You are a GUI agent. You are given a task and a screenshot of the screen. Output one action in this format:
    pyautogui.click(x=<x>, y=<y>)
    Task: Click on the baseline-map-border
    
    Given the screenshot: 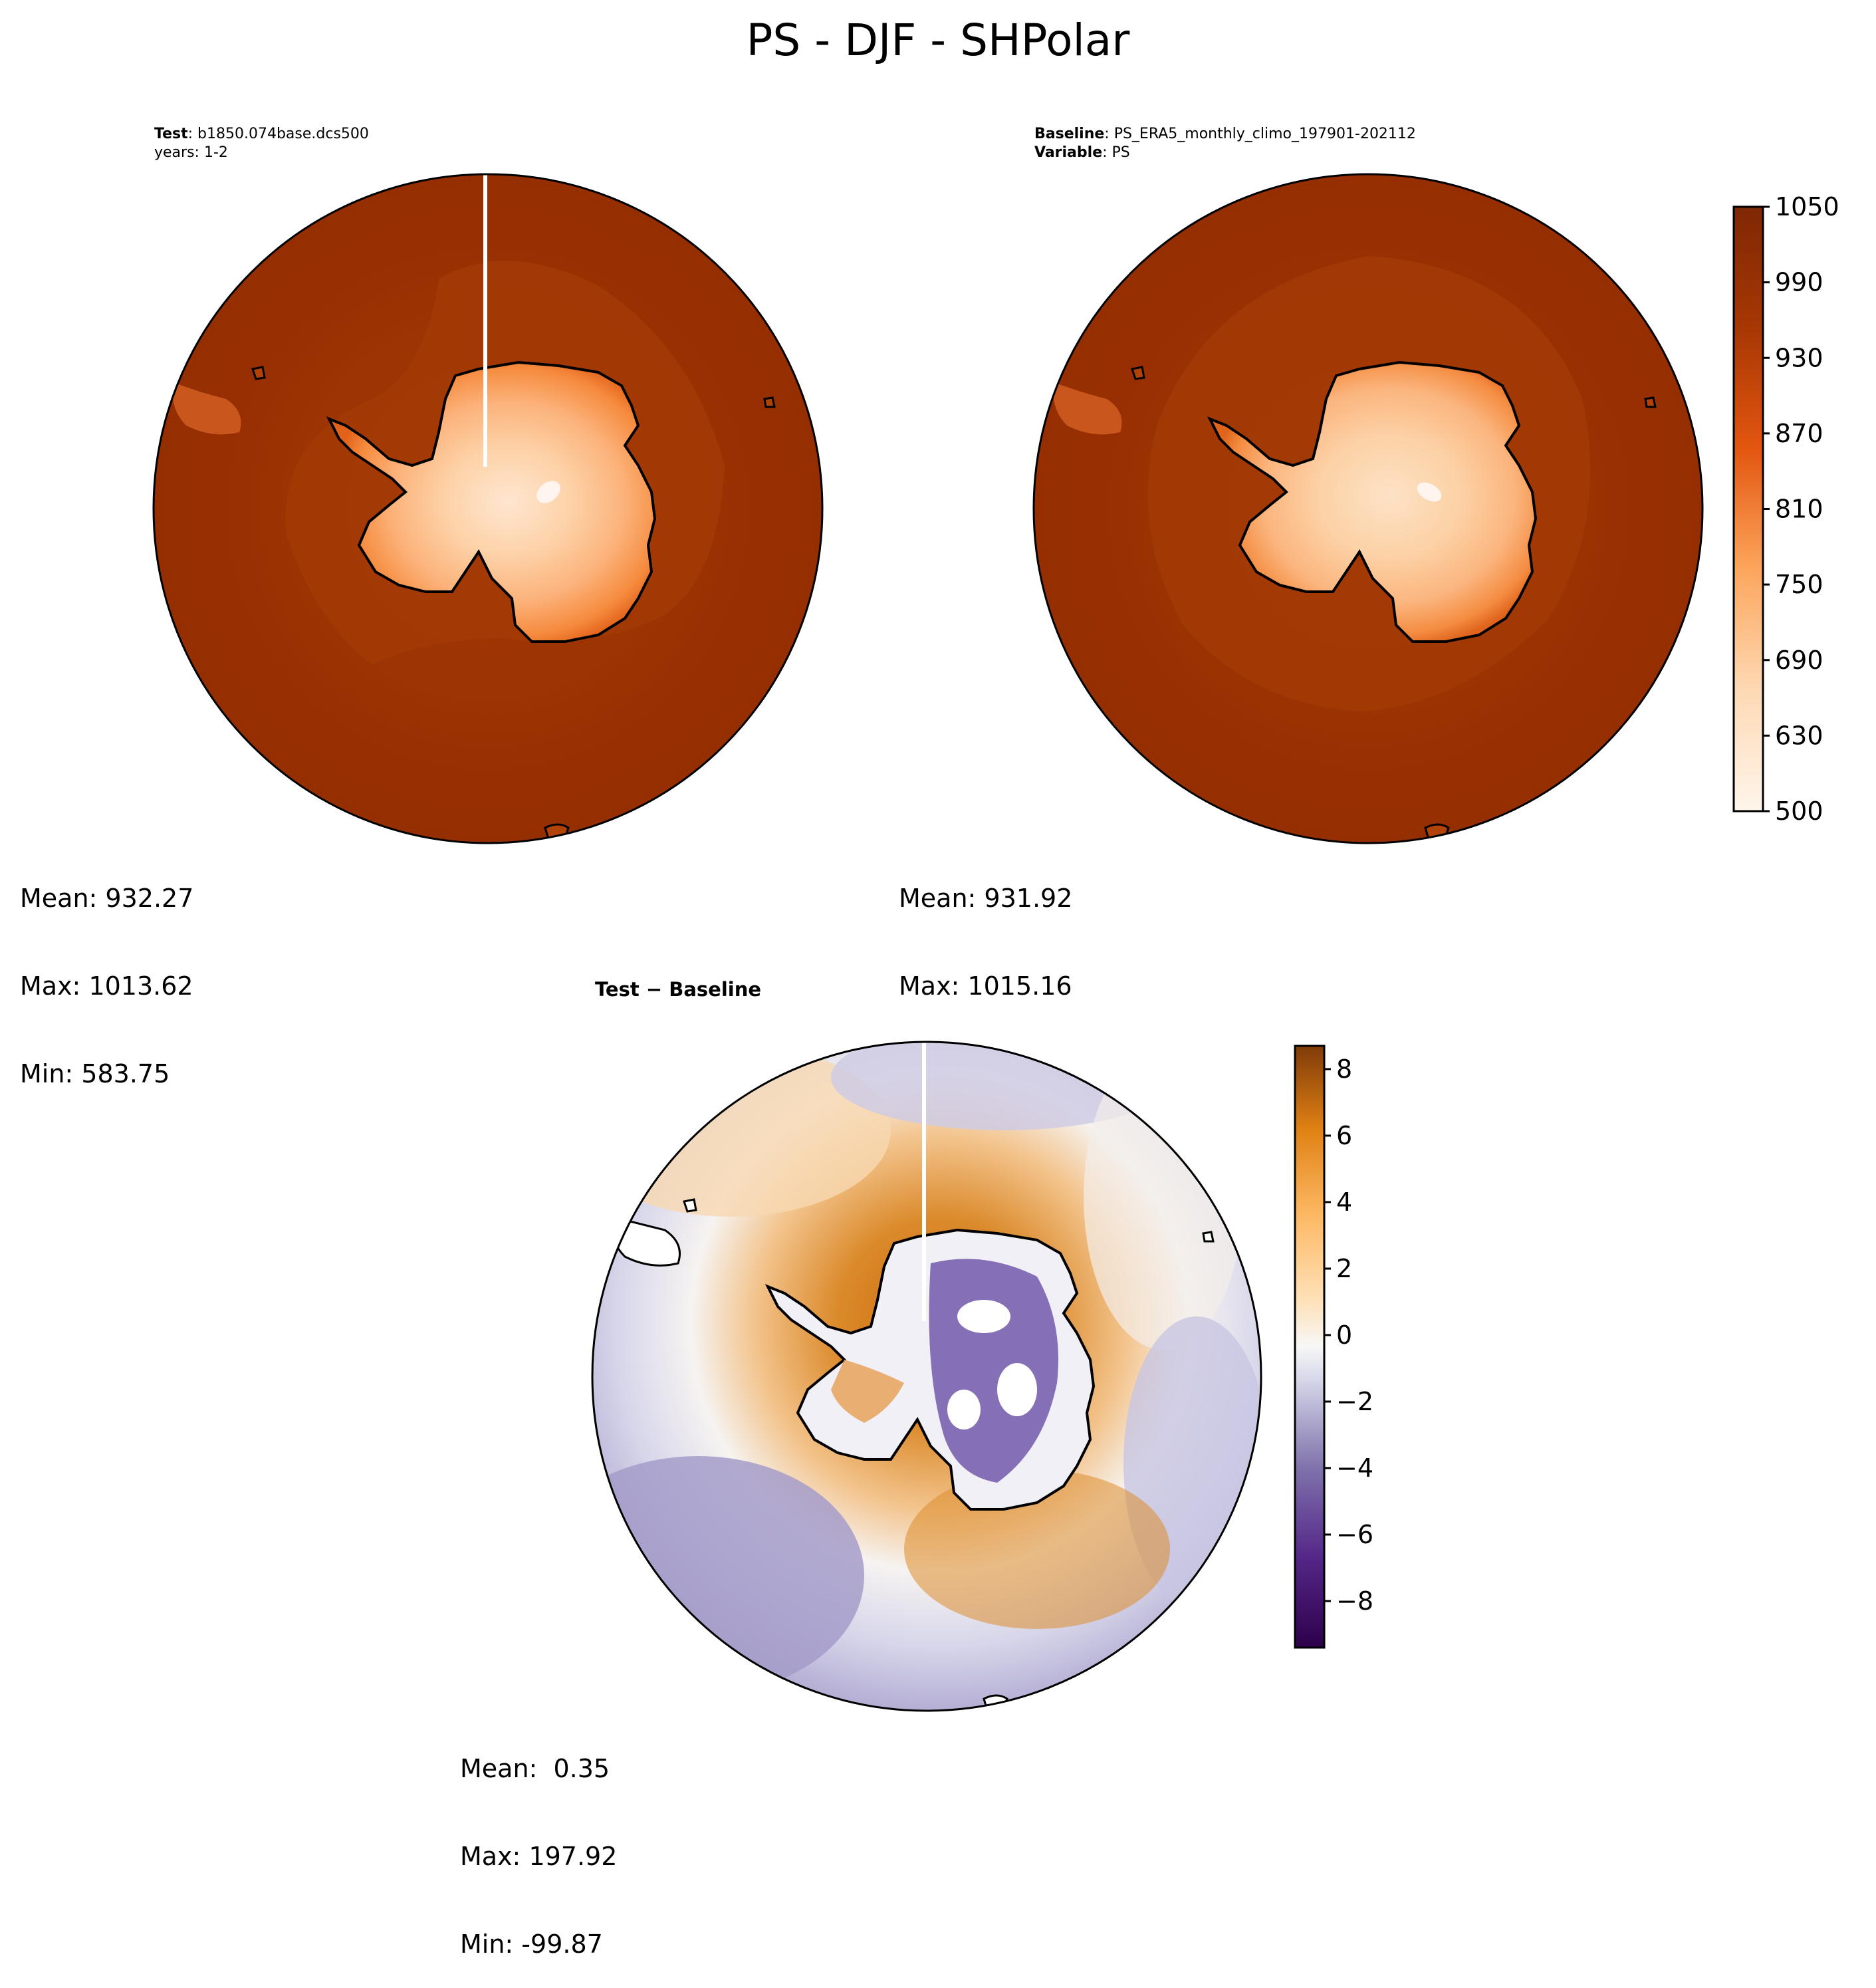 What is the action you would take?
    pyautogui.click(x=1368, y=508)
    